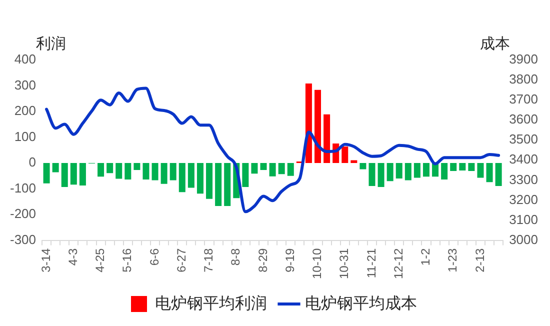 This screenshot has width=550, height=326. Describe the element at coordinates (51, 44) in the screenshot. I see `y-axis-title: 利润` at that location.